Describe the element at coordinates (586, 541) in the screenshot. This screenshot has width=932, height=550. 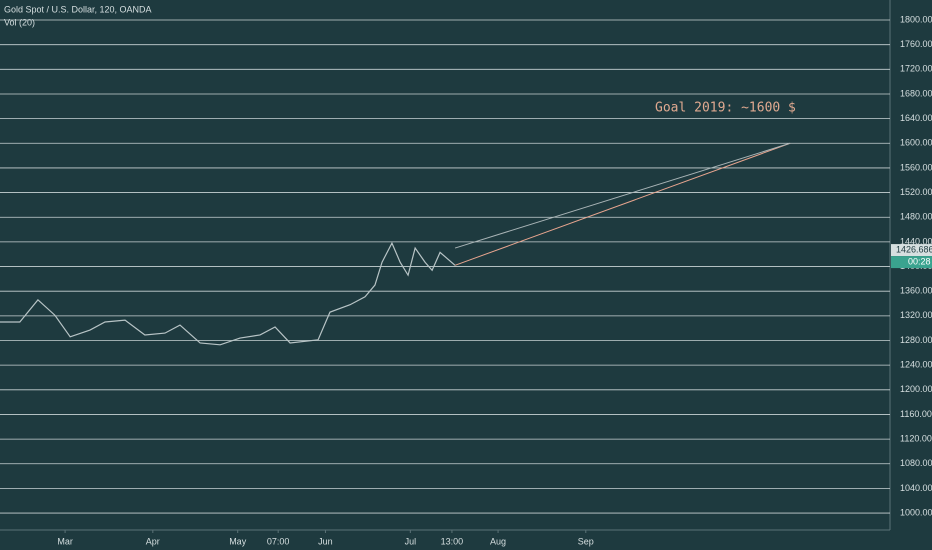
I see `x-tick-label: Sep` at that location.